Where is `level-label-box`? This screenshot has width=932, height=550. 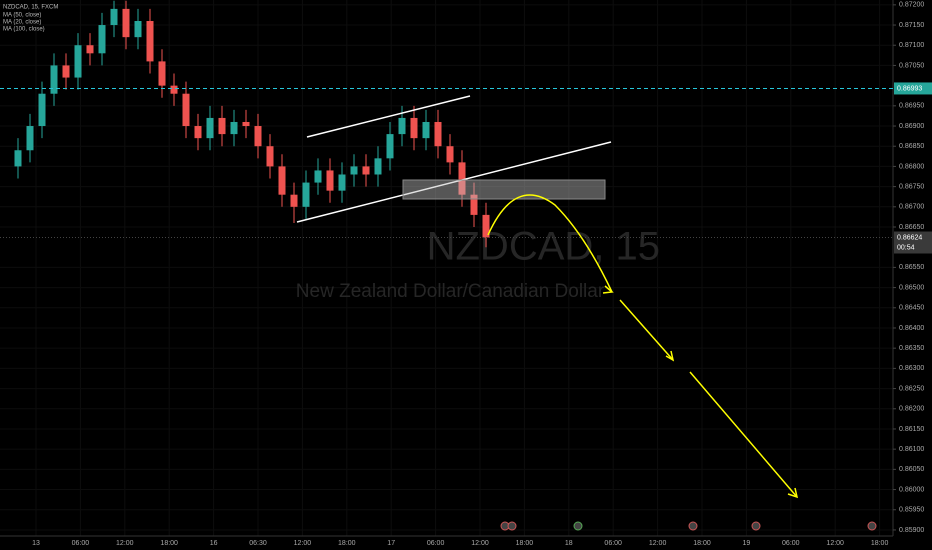
level-label-box is located at coordinates (913, 88).